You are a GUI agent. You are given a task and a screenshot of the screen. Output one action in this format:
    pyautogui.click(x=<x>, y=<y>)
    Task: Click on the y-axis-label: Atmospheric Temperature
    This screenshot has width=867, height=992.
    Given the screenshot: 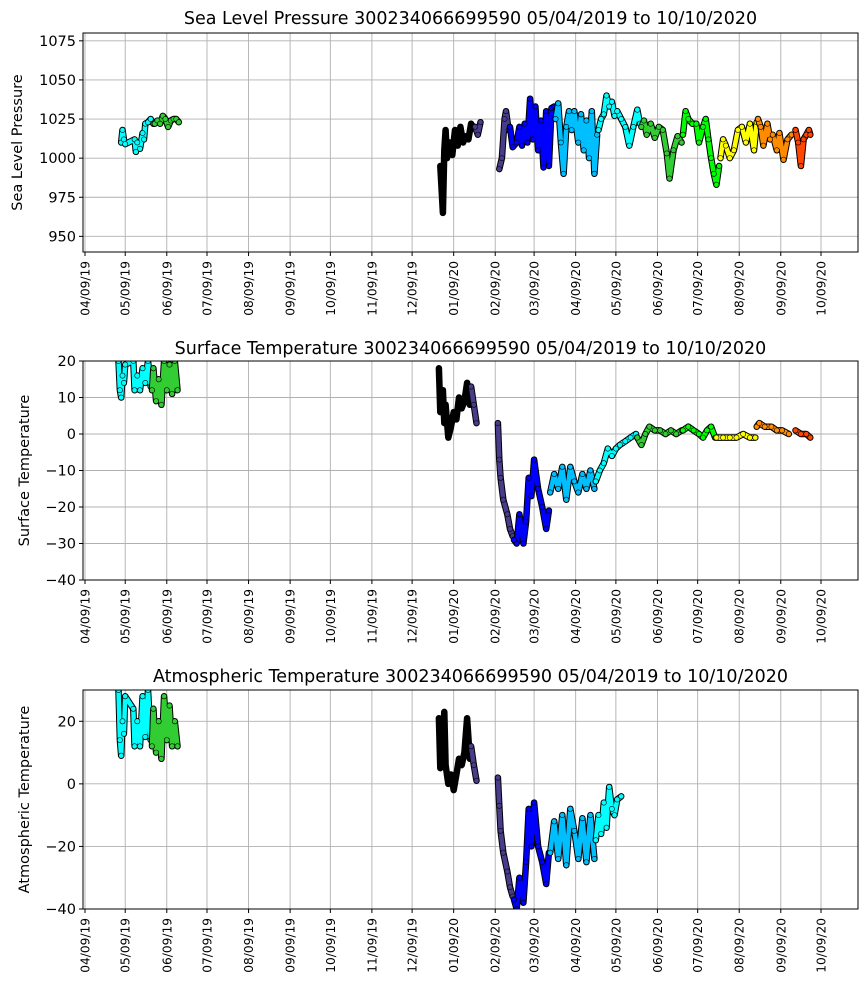 What is the action you would take?
    pyautogui.click(x=25, y=800)
    